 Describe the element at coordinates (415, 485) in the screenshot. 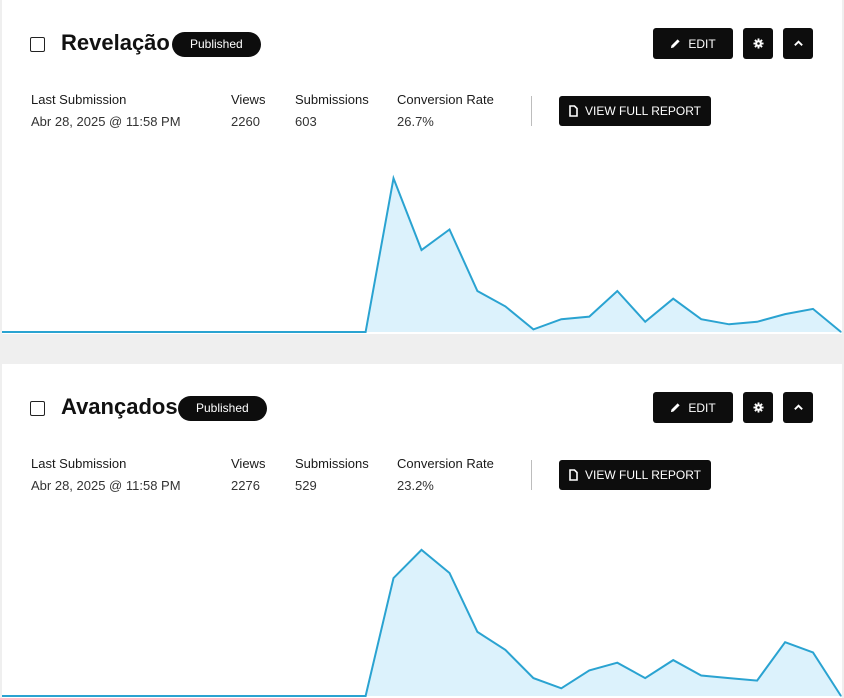

I see `conversion-rate-value: 23.2%` at that location.